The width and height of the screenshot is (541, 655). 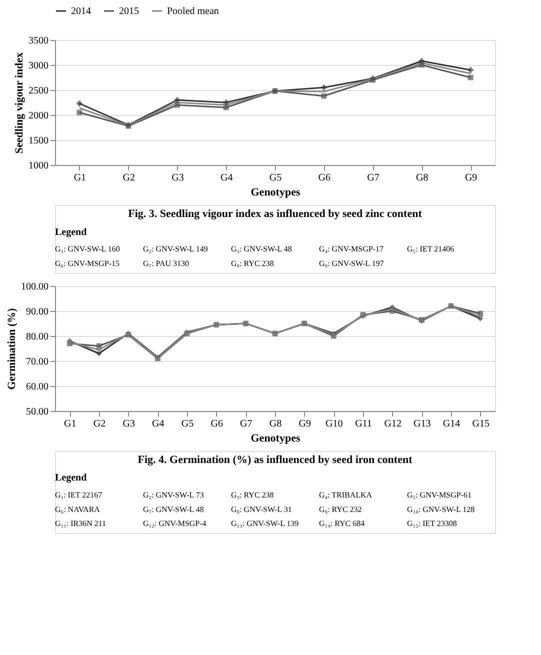 I want to click on text: G₇: GNV-SW-L 48, so click(x=173, y=509).